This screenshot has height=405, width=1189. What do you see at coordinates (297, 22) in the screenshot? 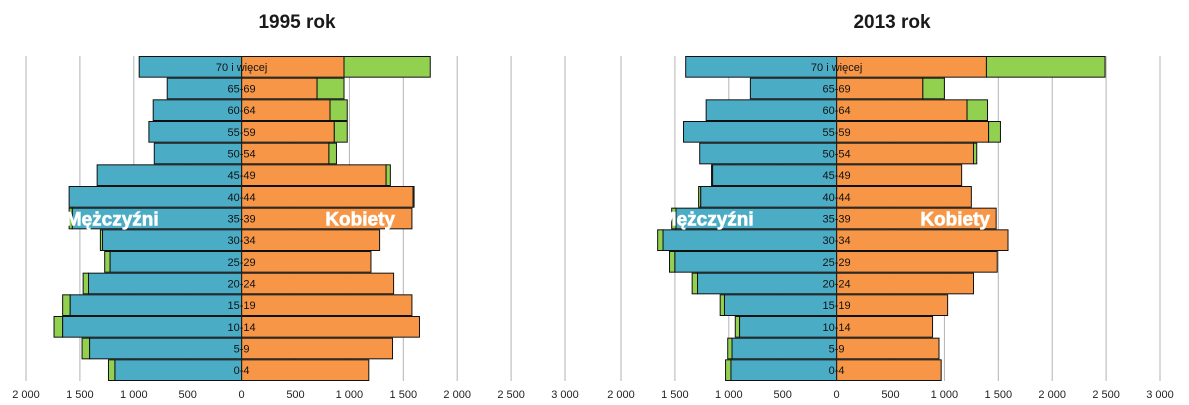
I see `chart-title: 1995 rok` at bounding box center [297, 22].